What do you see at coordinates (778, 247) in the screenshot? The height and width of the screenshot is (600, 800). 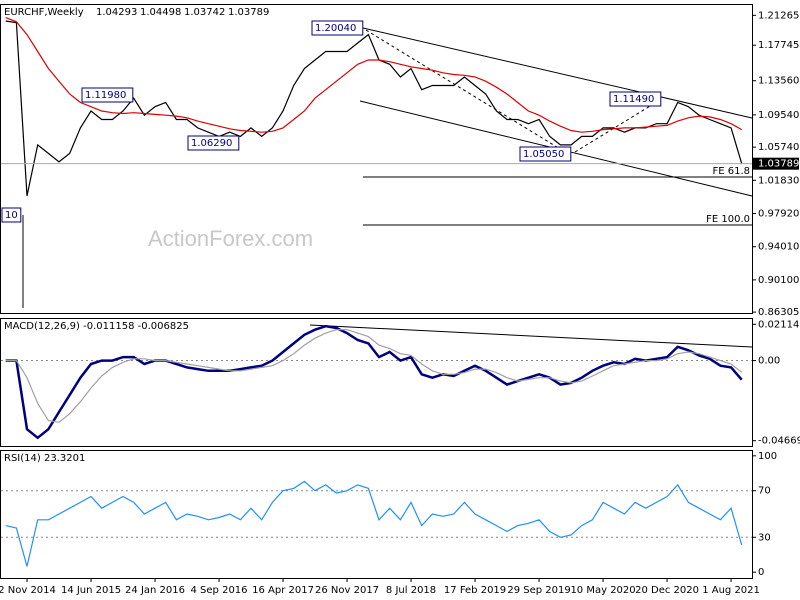 I see `y-tick-label: 0.94010` at bounding box center [778, 247].